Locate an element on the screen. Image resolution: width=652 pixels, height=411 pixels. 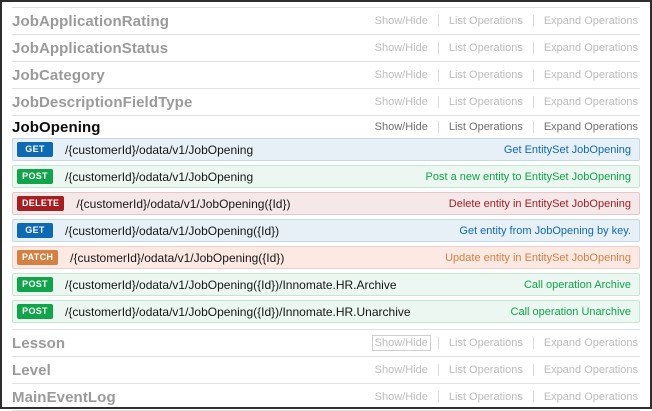
resource-title: Level is located at coordinates (31, 370).